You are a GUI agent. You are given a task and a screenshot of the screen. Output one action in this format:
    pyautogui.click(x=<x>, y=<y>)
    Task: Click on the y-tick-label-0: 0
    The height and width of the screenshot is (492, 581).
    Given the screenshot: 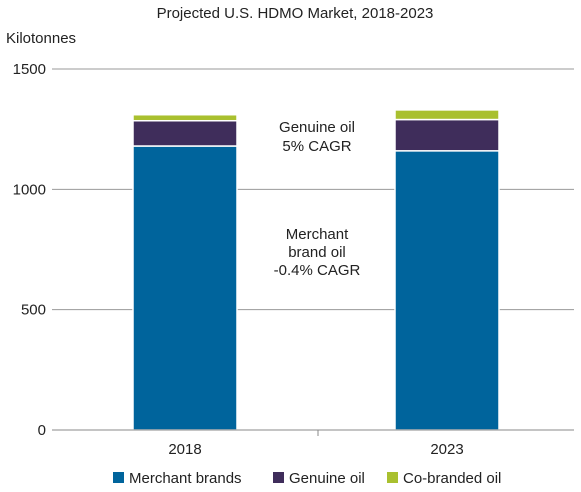 What is the action you would take?
    pyautogui.click(x=42, y=430)
    